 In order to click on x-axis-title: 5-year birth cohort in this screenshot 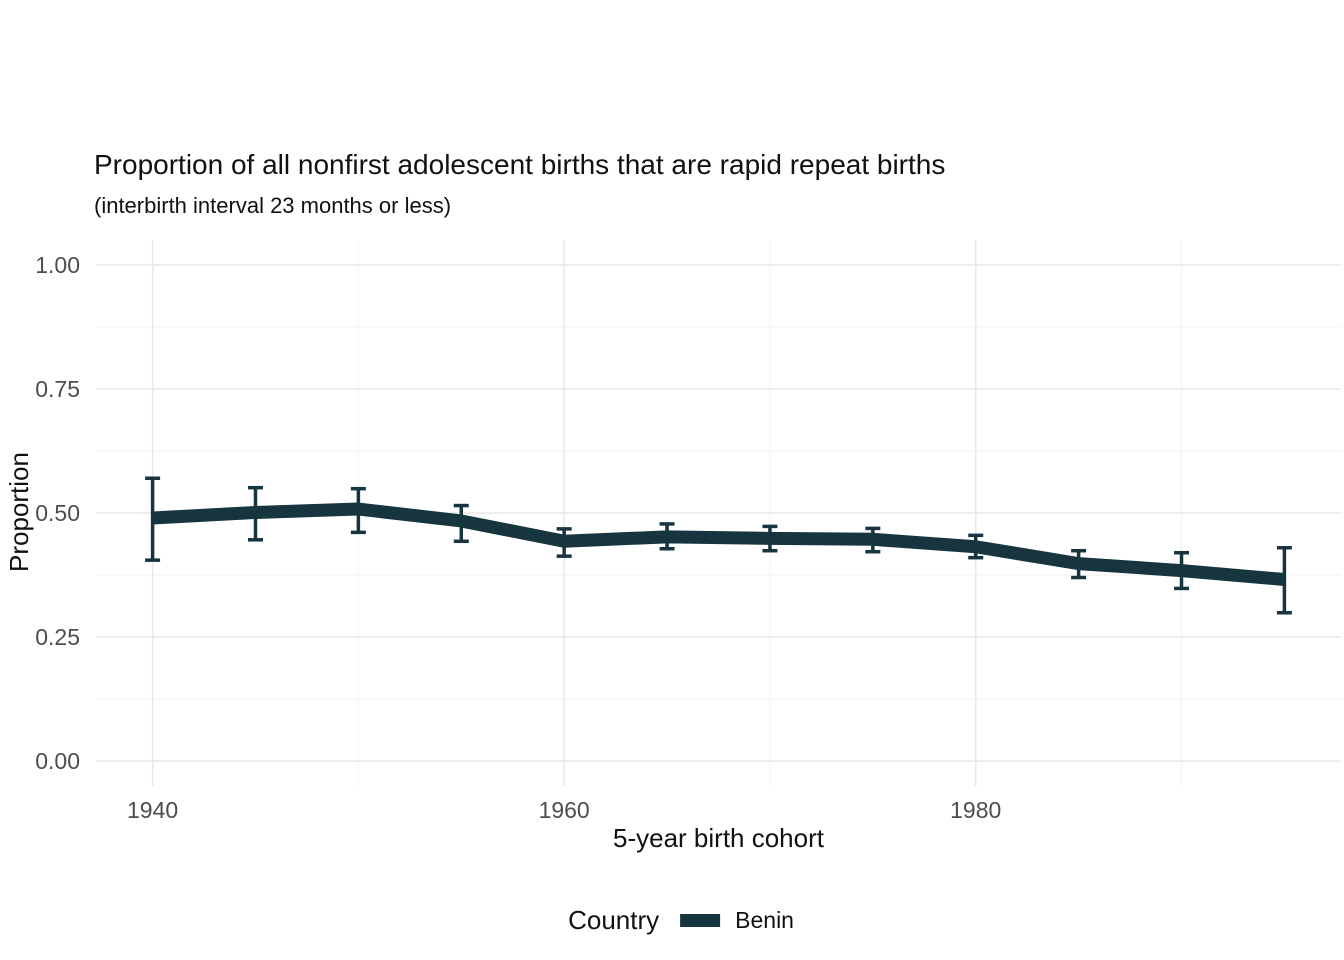, I will do `click(718, 838)`.